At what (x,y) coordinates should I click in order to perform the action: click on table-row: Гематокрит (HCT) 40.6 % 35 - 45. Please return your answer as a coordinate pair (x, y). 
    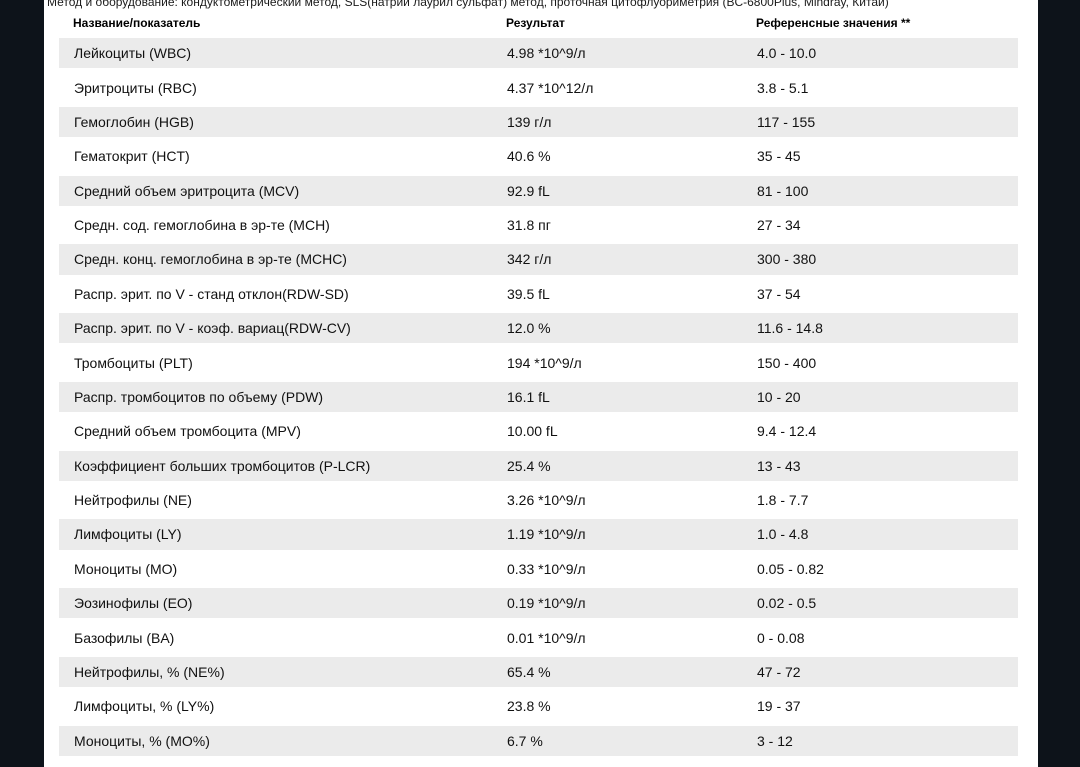
    Looking at the image, I should click on (538, 156).